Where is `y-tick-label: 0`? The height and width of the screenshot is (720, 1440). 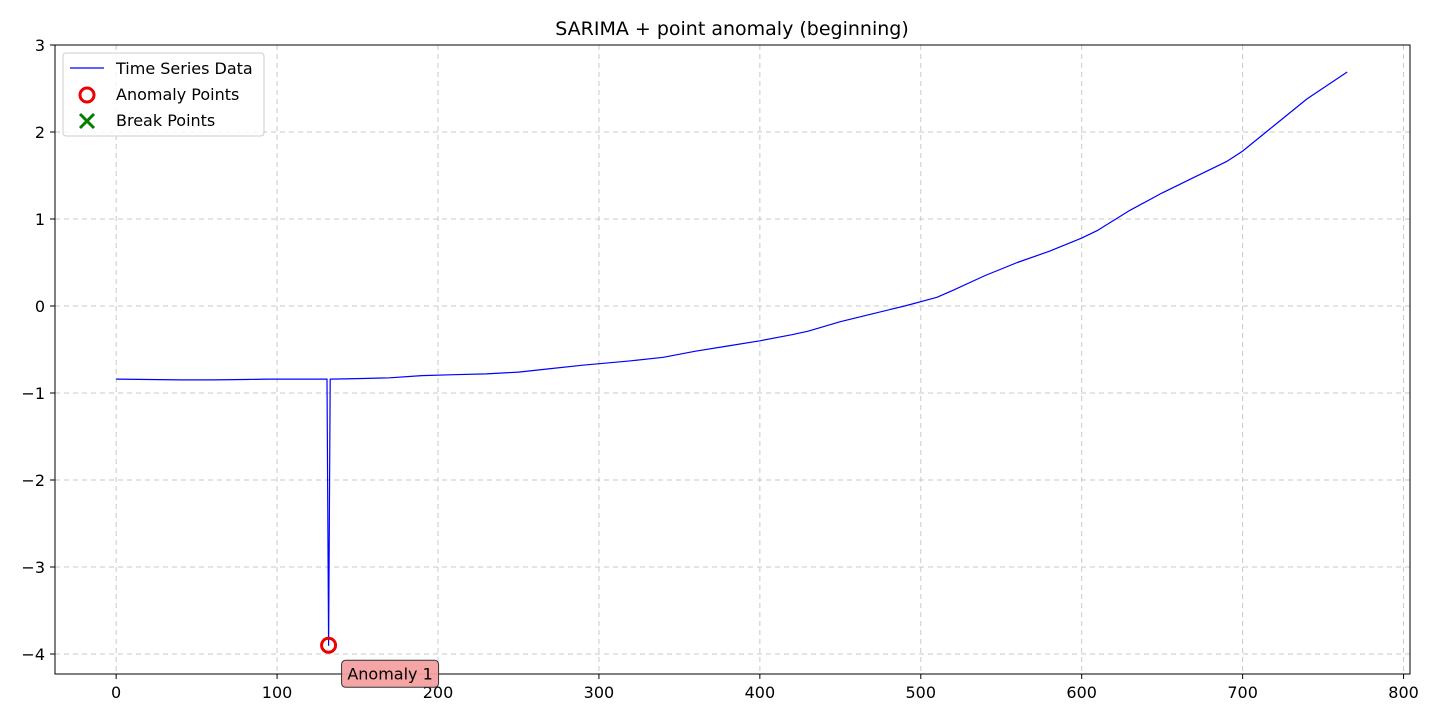 y-tick-label: 0 is located at coordinates (40, 306).